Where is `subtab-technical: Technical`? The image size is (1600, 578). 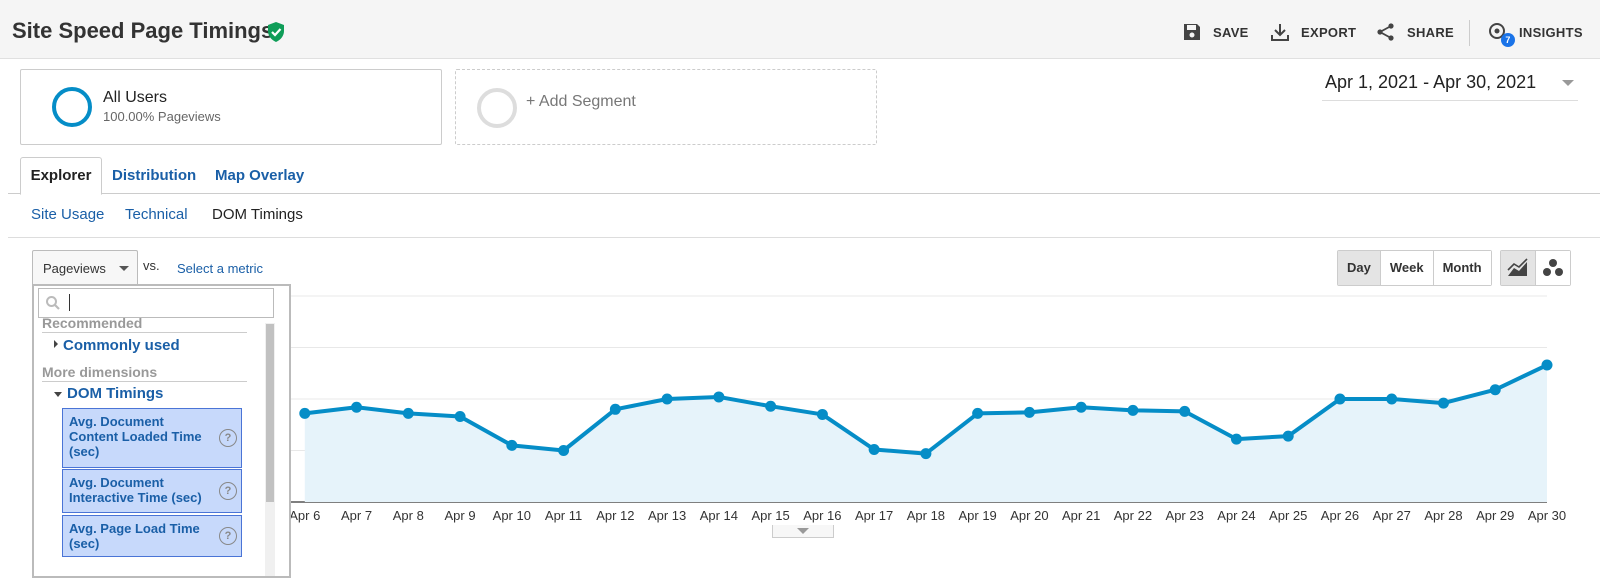 subtab-technical: Technical is located at coordinates (156, 214).